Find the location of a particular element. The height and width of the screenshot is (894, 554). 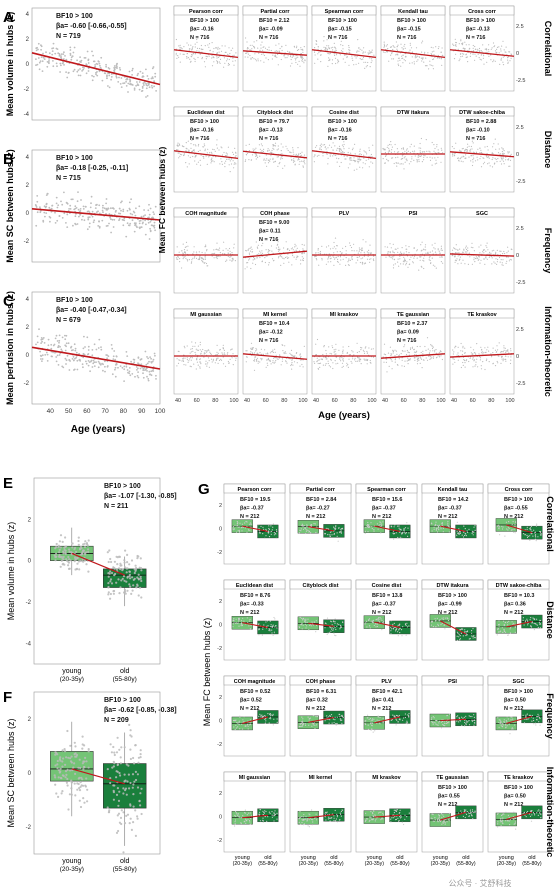

subplot-title: Cityblock dist is located at coordinates (275, 113).